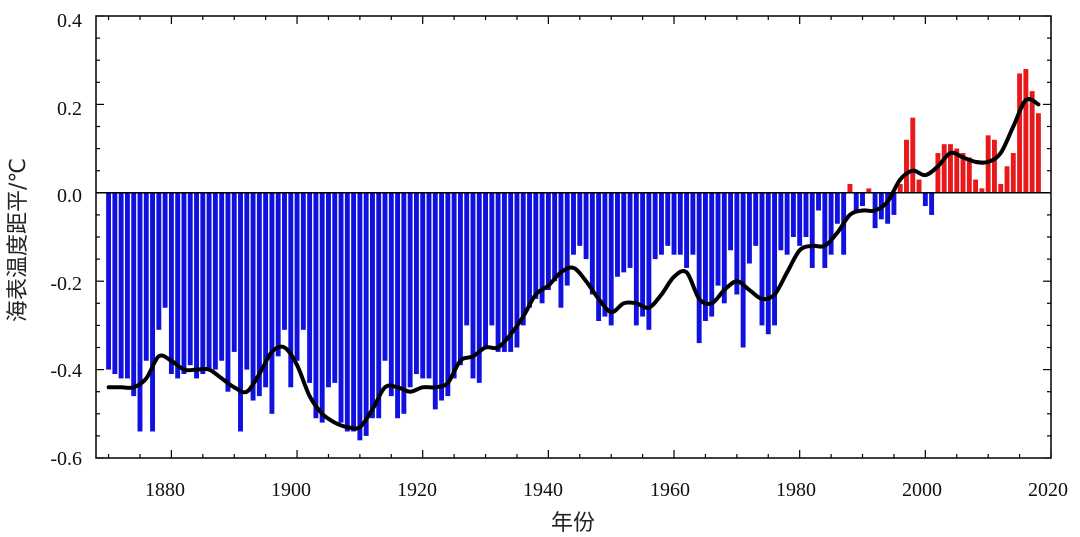 Image resolution: width=1080 pixels, height=537 pixels. Describe the element at coordinates (687, 230) in the screenshot. I see `bar-1962` at that location.